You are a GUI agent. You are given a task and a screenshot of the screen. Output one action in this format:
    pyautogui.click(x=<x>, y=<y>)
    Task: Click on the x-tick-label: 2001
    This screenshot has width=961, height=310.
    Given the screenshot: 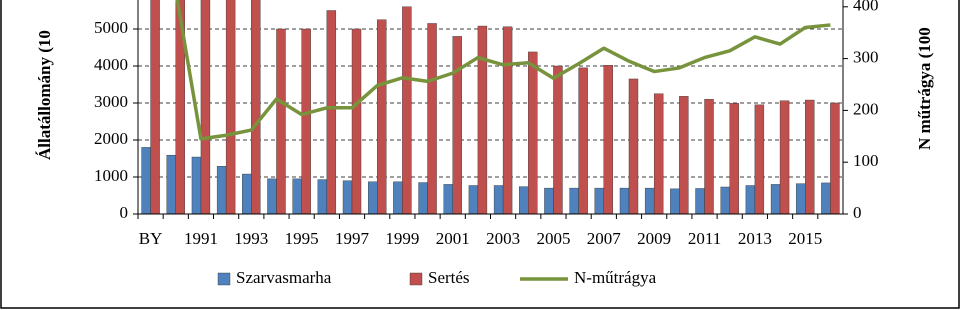 What is the action you would take?
    pyautogui.click(x=453, y=238)
    